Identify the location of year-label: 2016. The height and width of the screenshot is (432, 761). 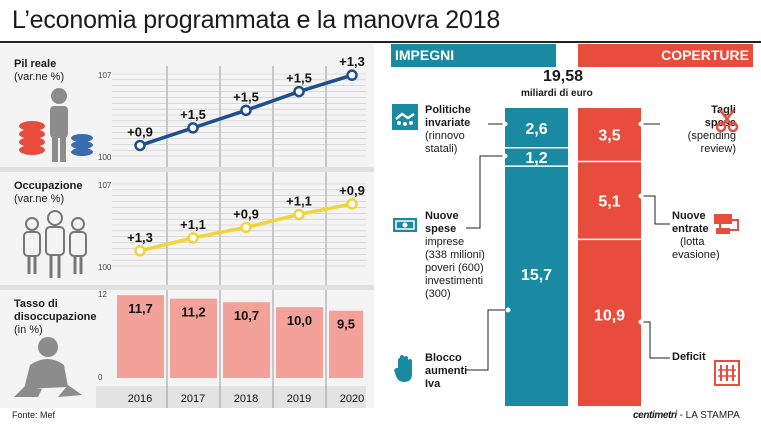
(140, 399).